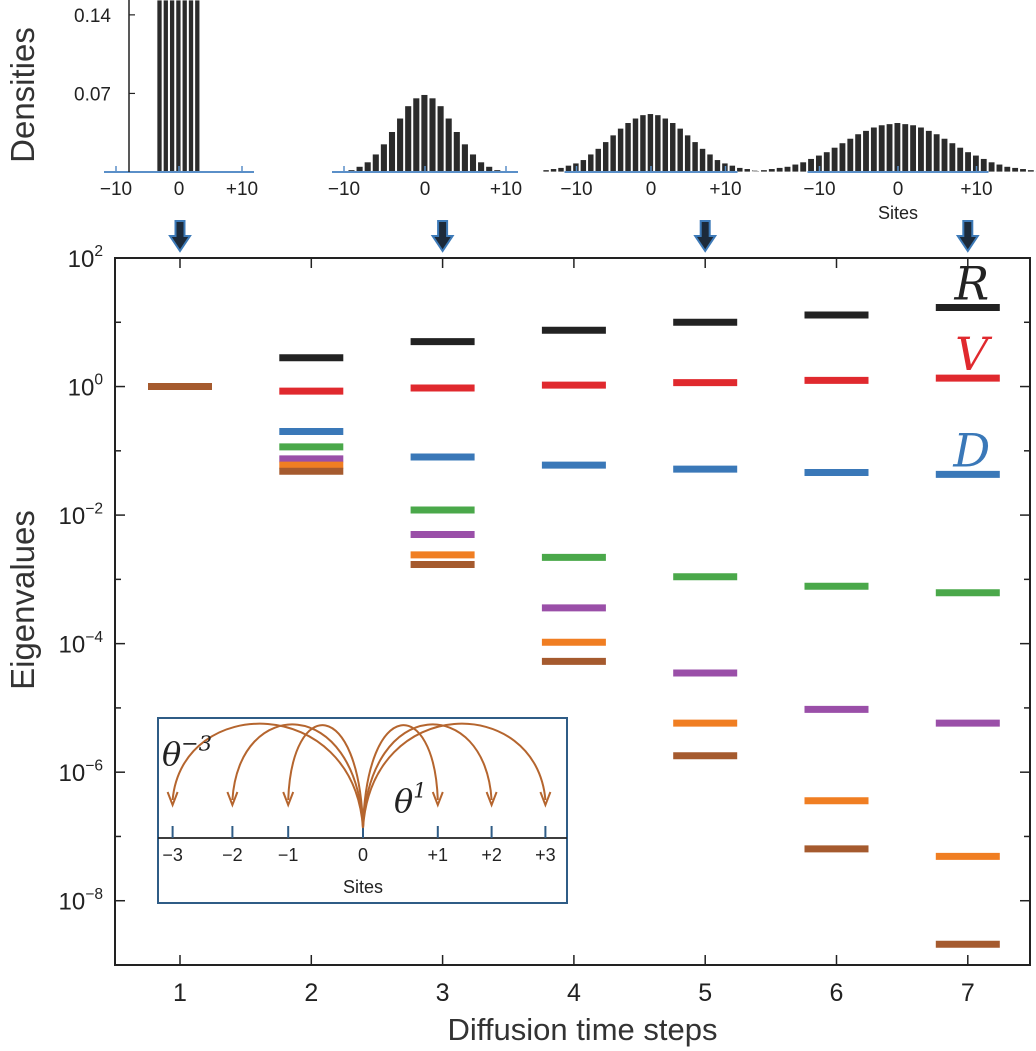  Describe the element at coordinates (968, 993) in the screenshot. I see `x-tick-label: 7` at that location.